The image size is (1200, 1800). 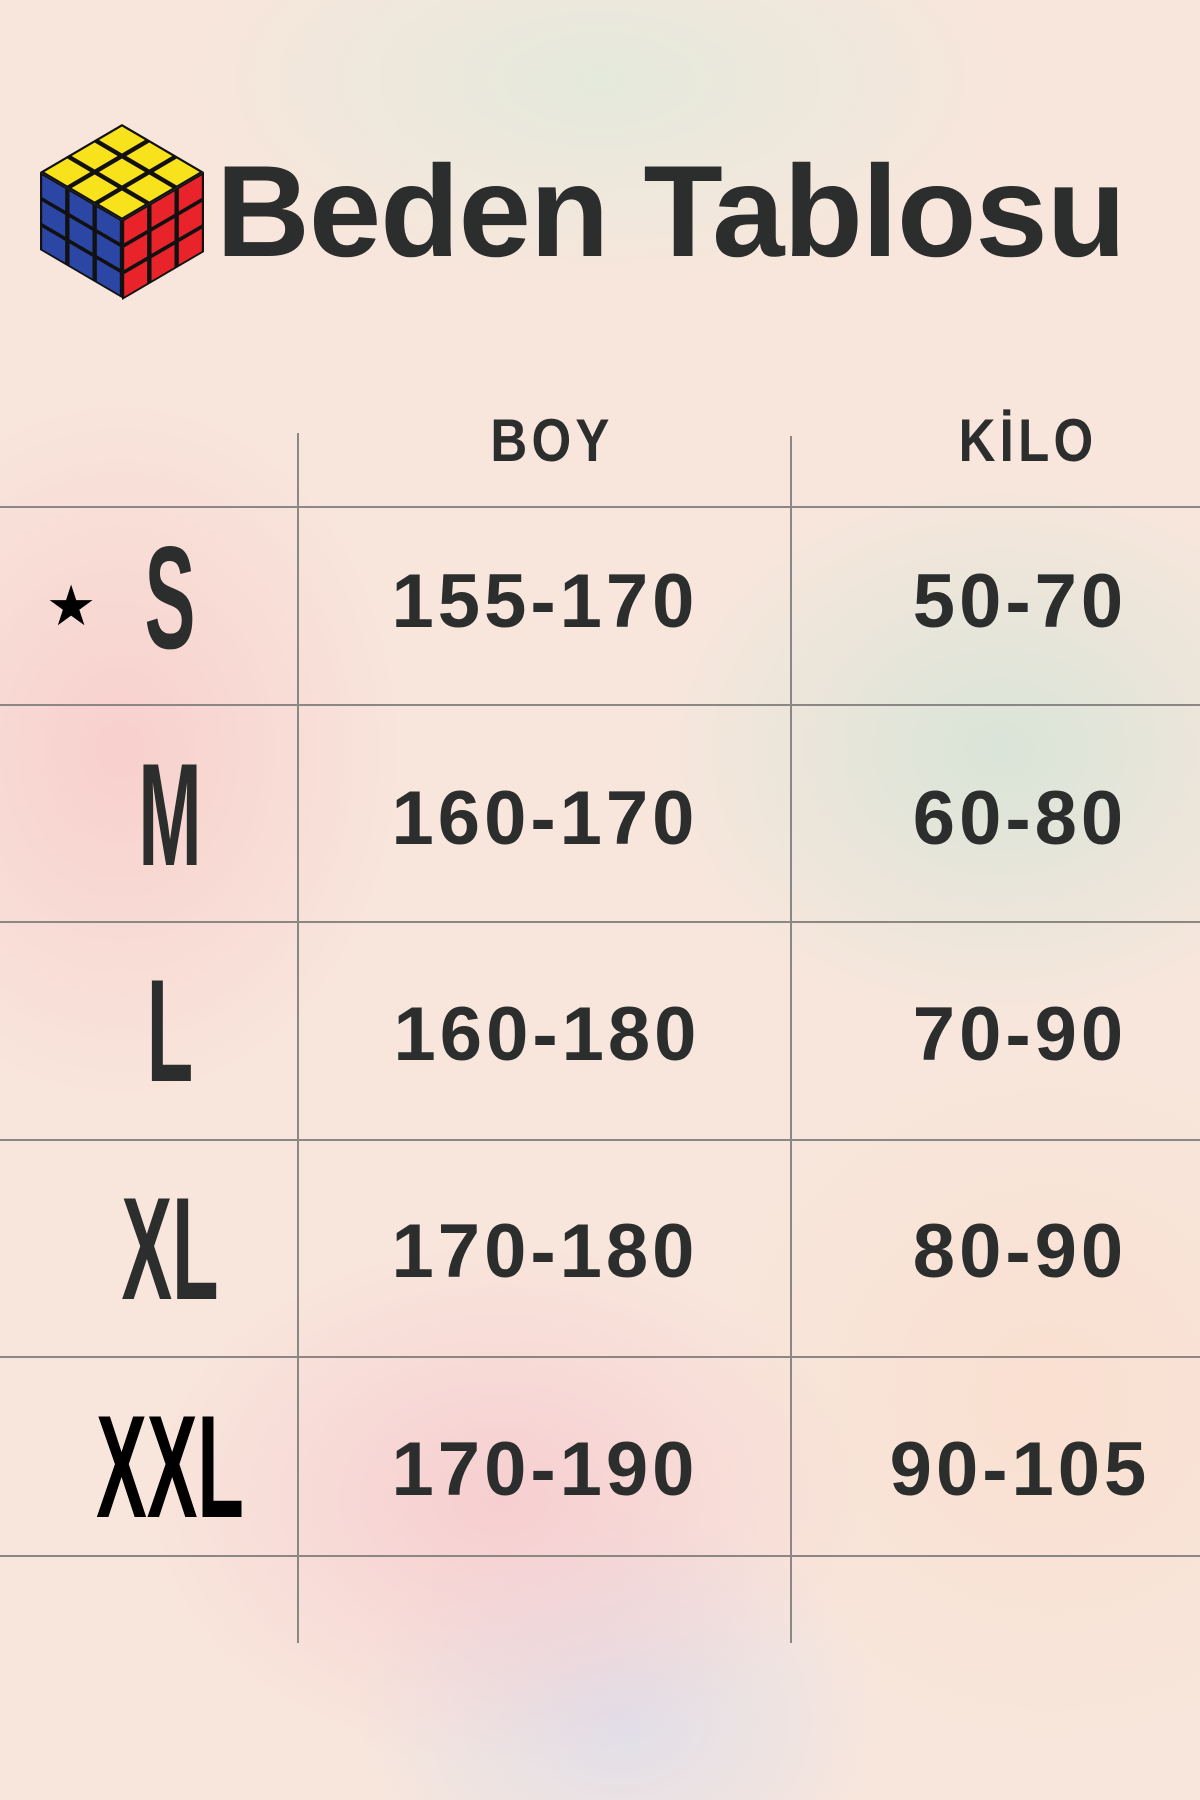 I want to click on kilo-value: 50-70, so click(x=1020, y=601).